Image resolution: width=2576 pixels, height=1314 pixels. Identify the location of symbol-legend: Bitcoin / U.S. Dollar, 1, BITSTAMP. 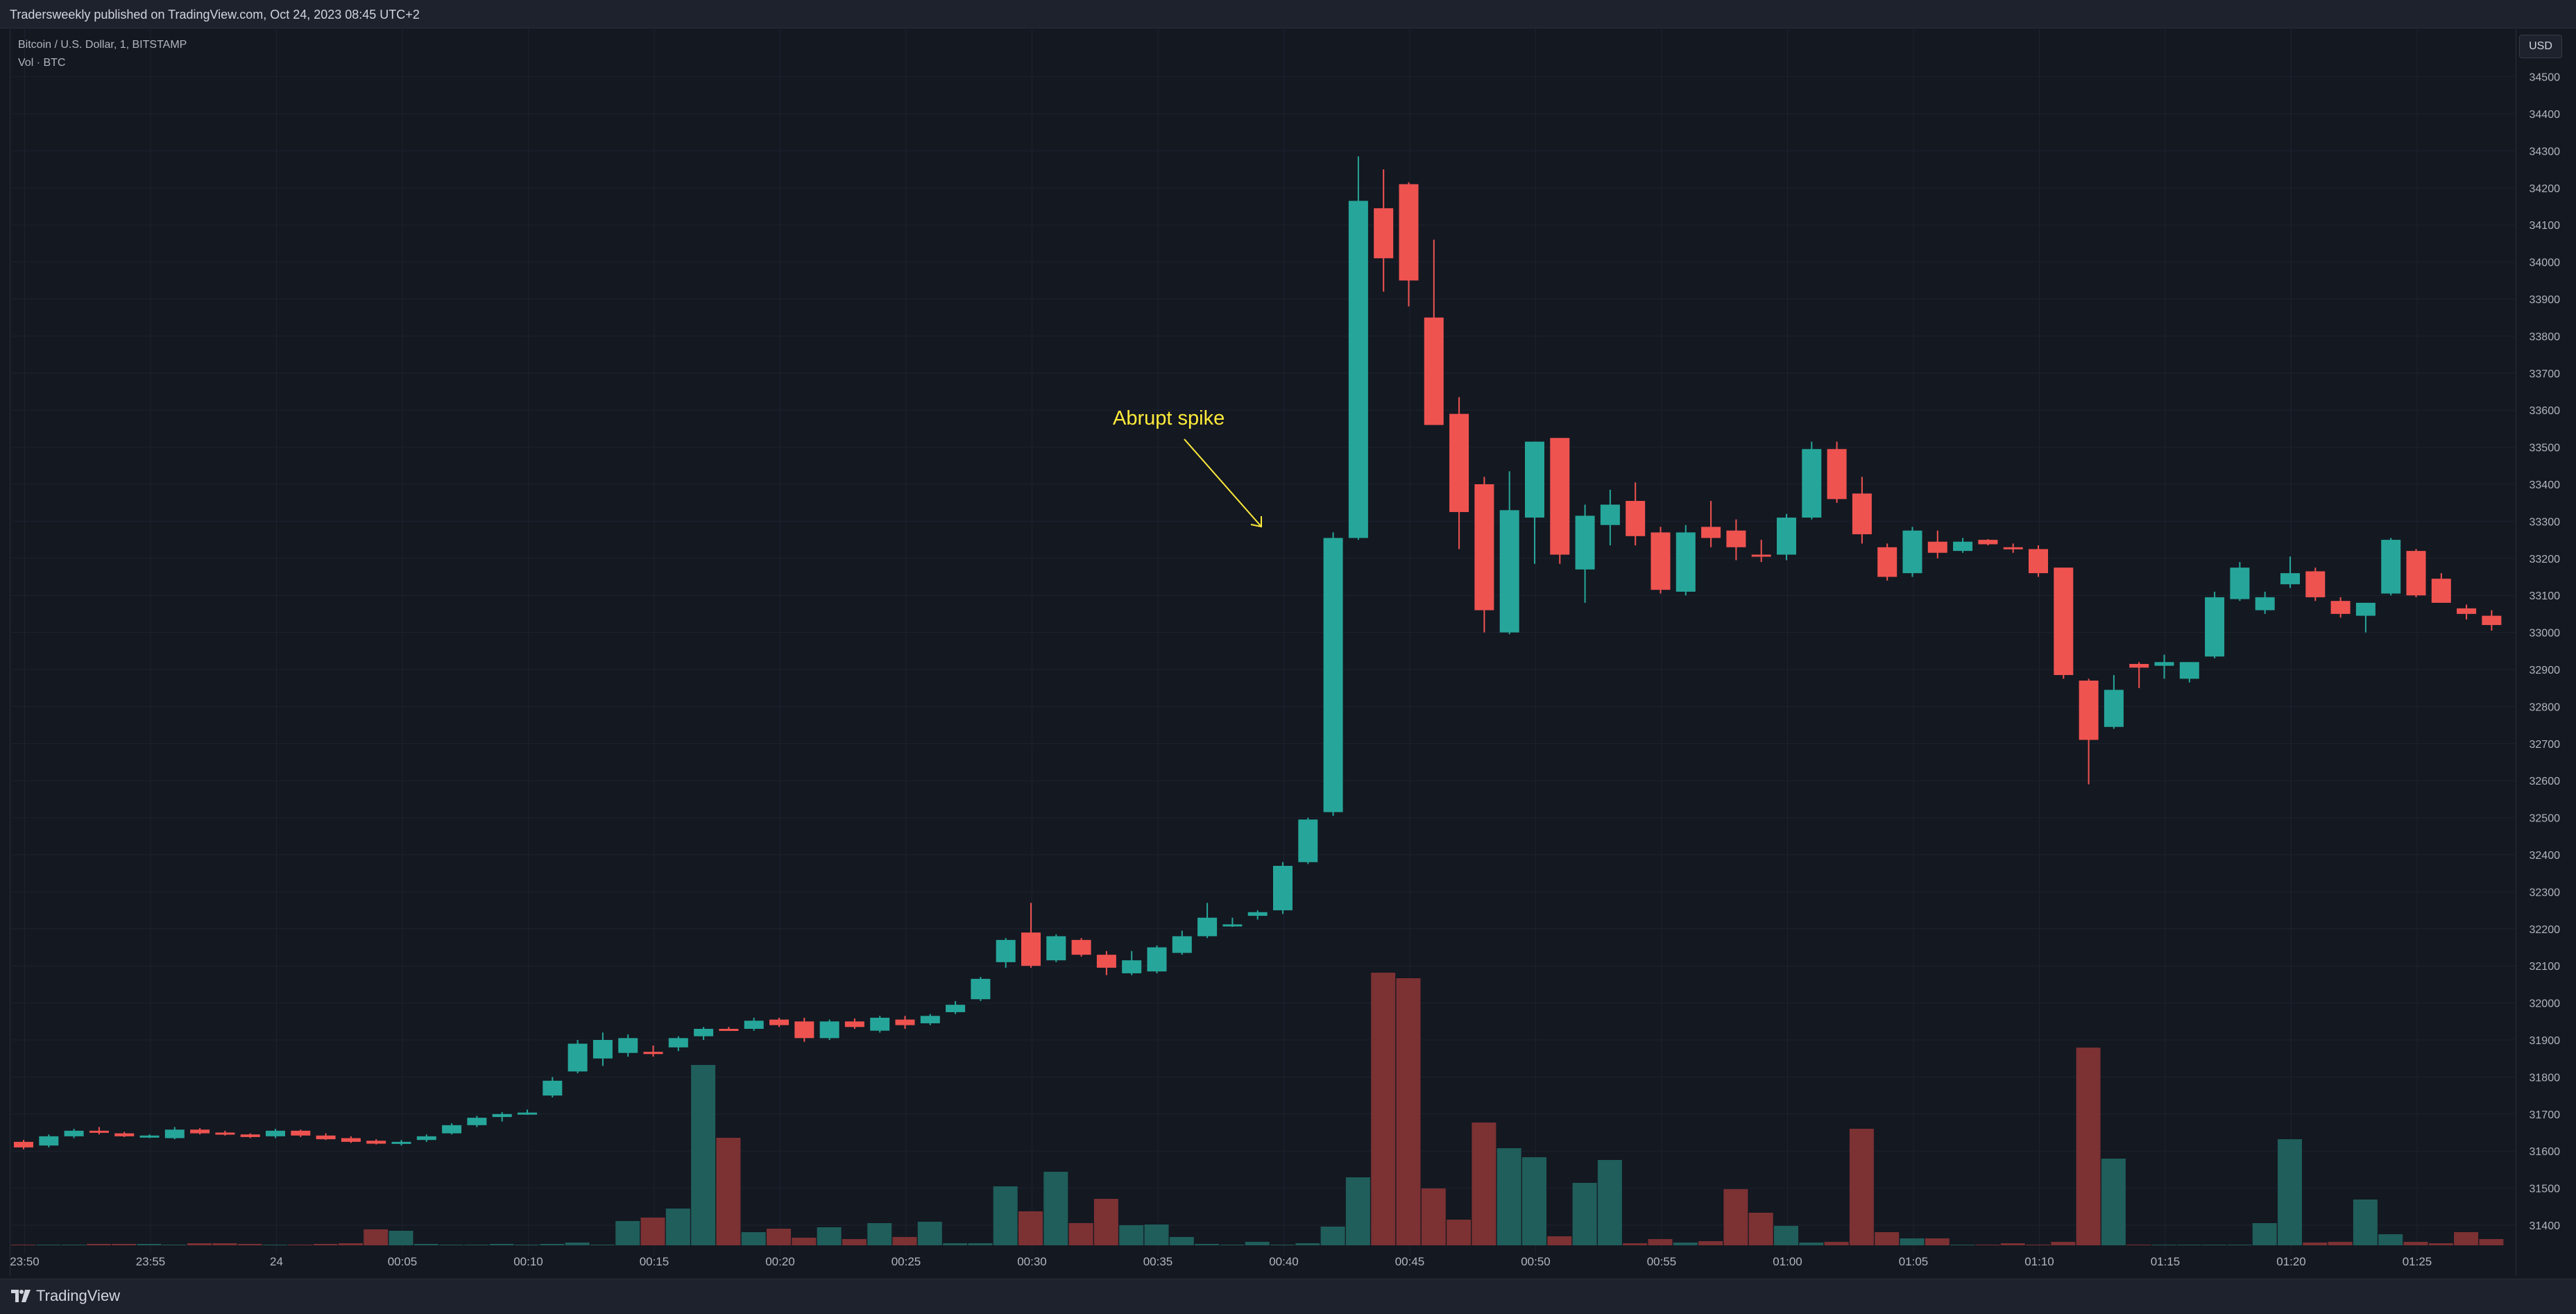
(102, 45).